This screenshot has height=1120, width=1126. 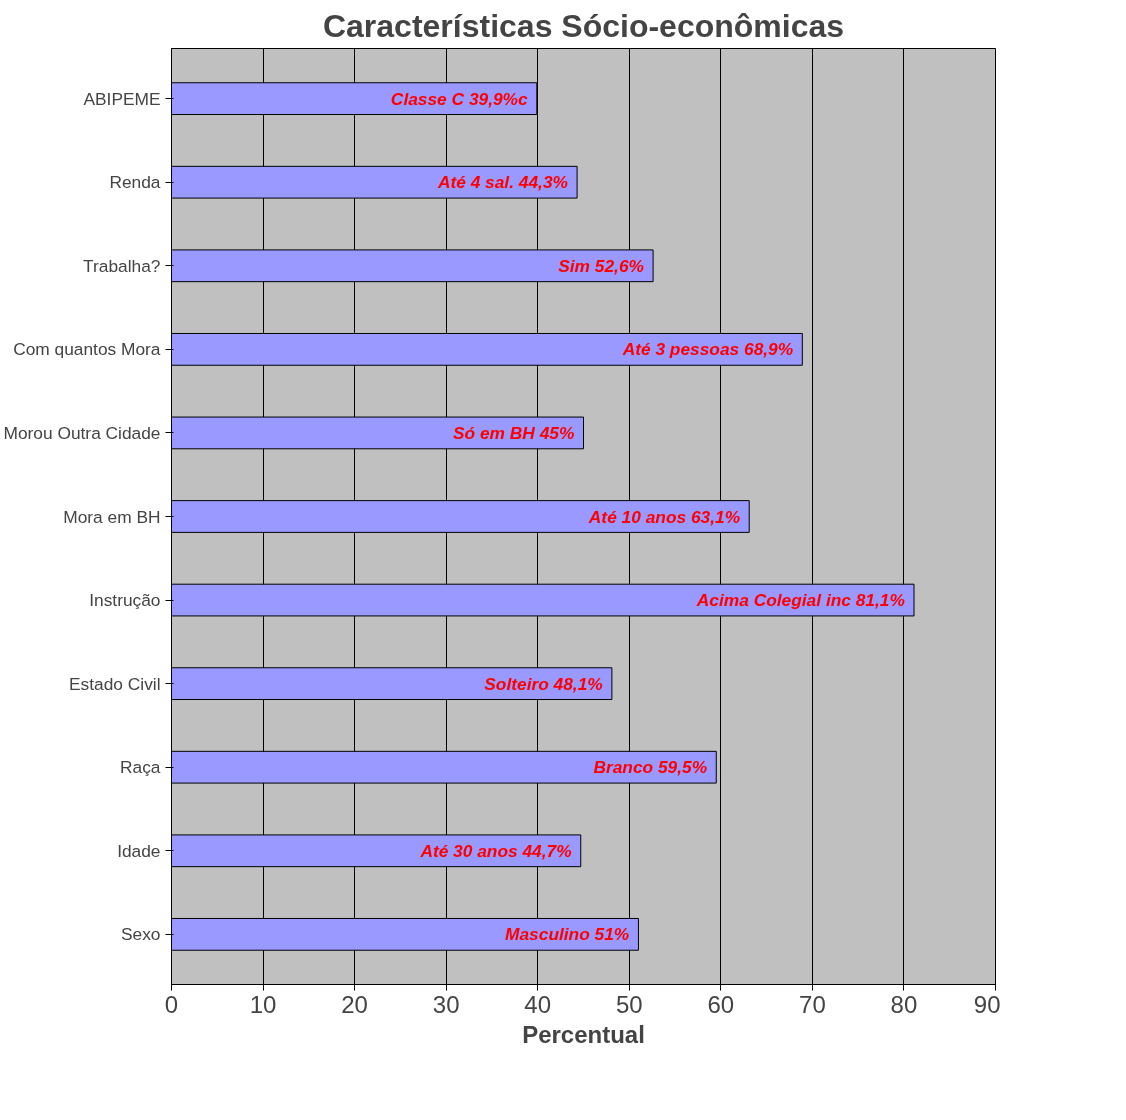 What do you see at coordinates (601, 265) in the screenshot?
I see `data-label: Sim 52,6%` at bounding box center [601, 265].